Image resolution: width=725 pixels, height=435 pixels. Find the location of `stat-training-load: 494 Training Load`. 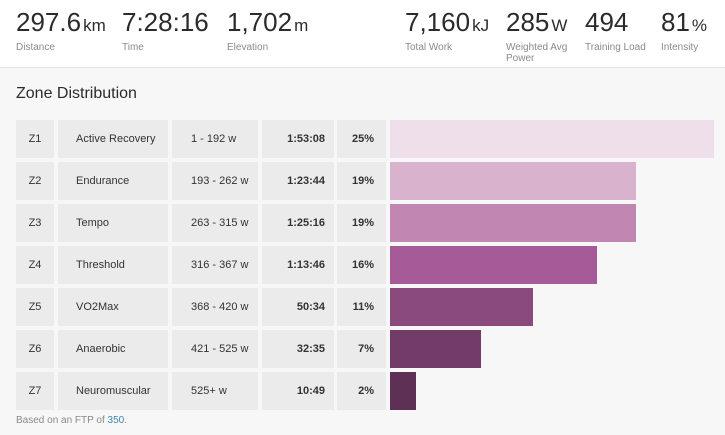

stat-training-load: 494 Training Load is located at coordinates (615, 30).